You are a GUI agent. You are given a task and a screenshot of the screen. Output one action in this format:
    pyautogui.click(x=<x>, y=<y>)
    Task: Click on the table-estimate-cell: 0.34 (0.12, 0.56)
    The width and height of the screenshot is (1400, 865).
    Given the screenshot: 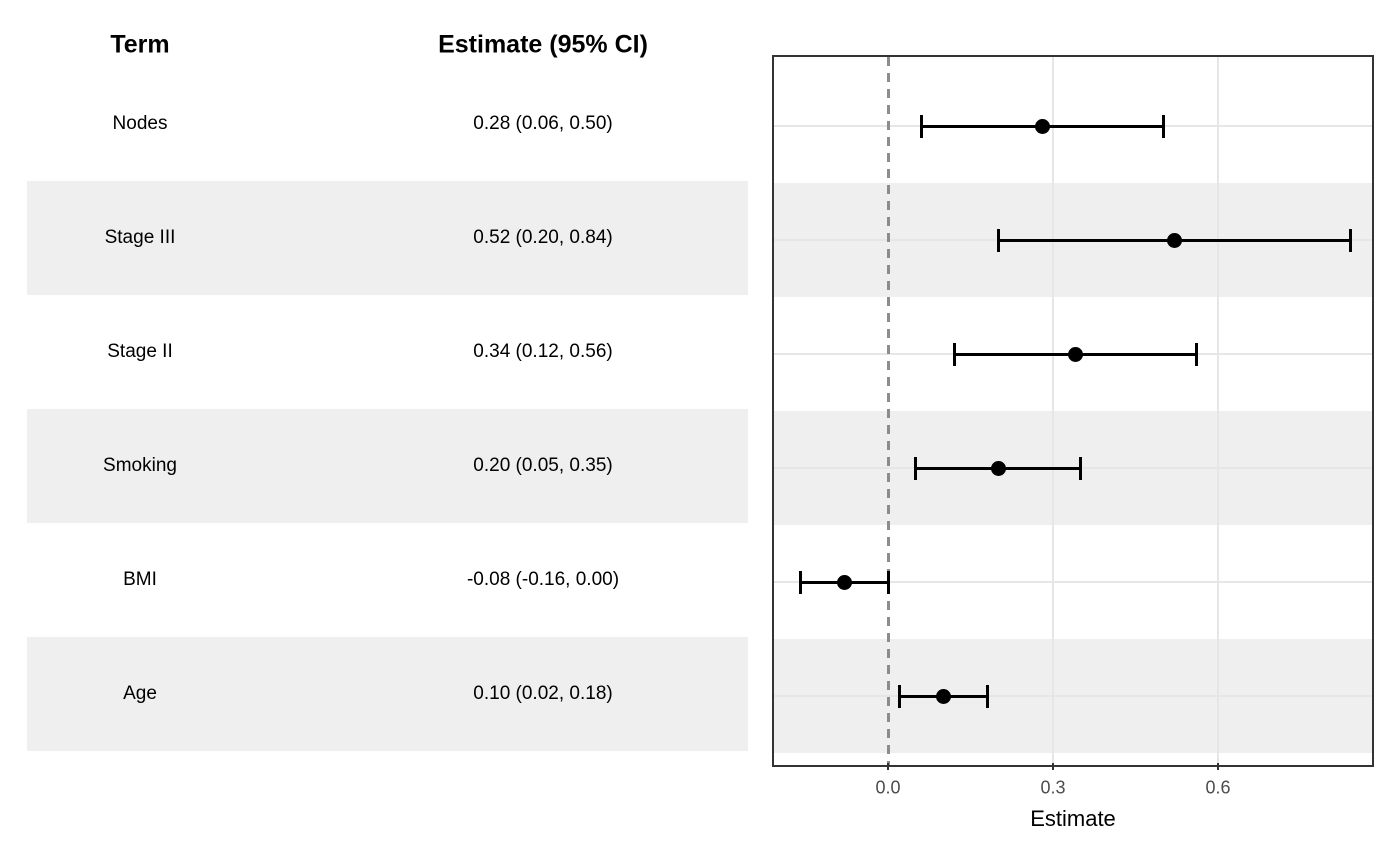 What is the action you would take?
    pyautogui.click(x=543, y=351)
    